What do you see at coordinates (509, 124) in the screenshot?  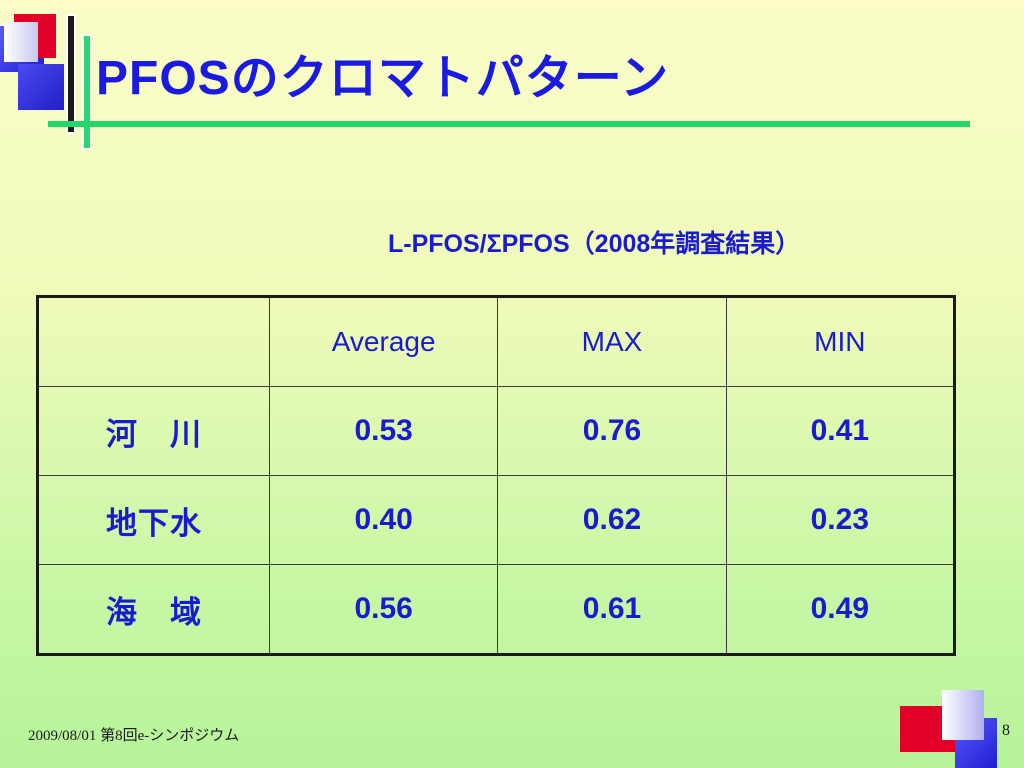 I see `title-underline` at bounding box center [509, 124].